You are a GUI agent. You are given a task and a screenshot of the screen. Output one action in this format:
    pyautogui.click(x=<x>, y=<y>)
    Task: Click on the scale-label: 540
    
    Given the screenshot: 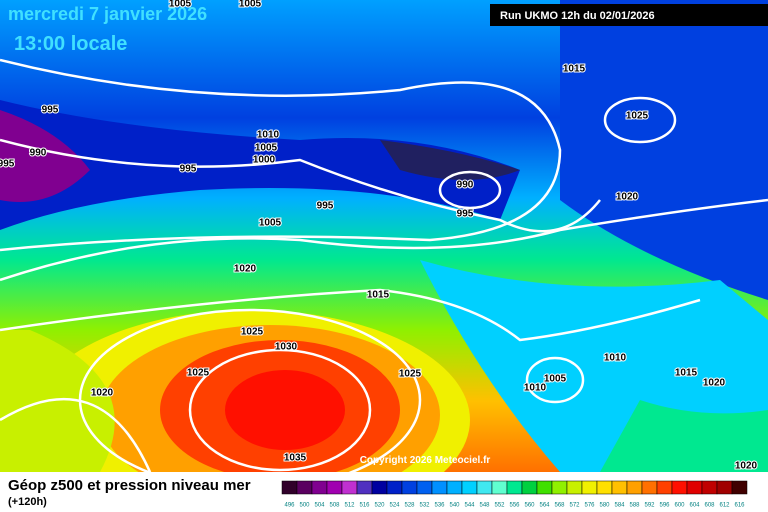 What is the action you would take?
    pyautogui.click(x=454, y=506)
    